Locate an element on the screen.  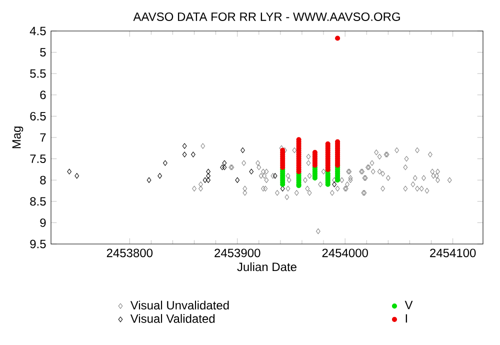
y-tick-label: 7.5 is located at coordinates (38, 158).